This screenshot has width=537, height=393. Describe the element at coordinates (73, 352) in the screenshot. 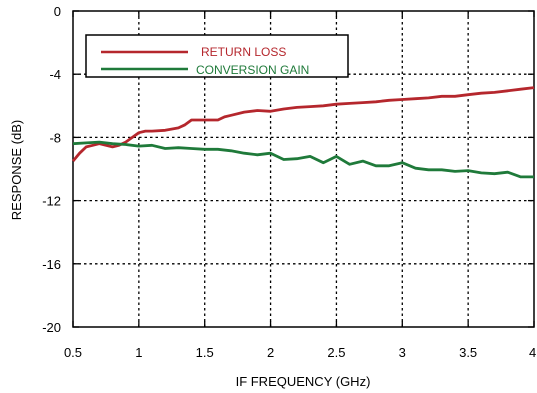

I see `x-tick-label: 0.5` at that location.